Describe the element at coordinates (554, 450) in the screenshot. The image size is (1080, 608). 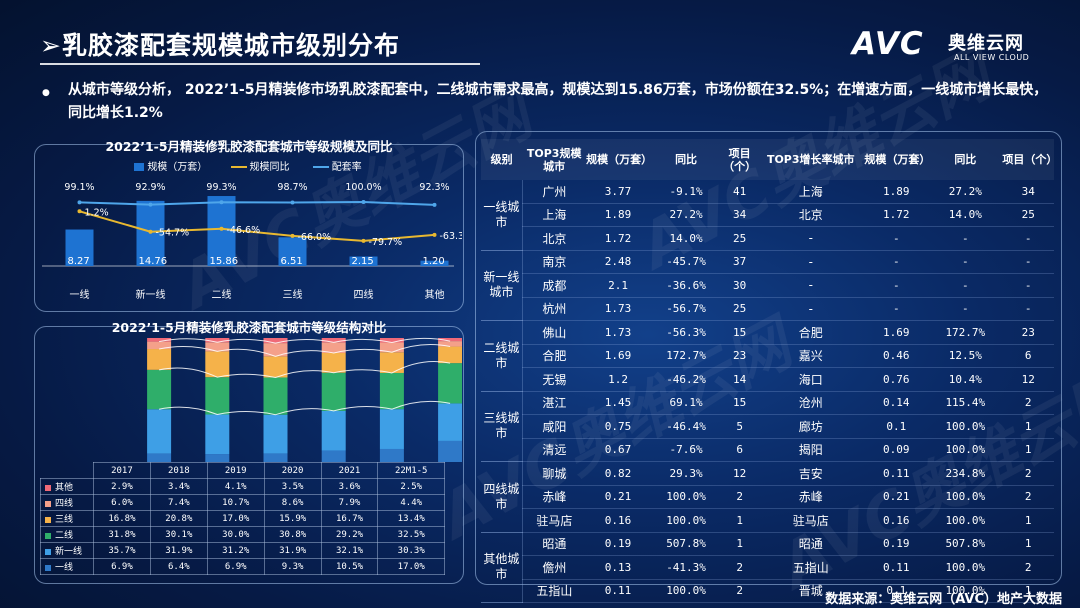
I see `table-cell: 清远` at that location.